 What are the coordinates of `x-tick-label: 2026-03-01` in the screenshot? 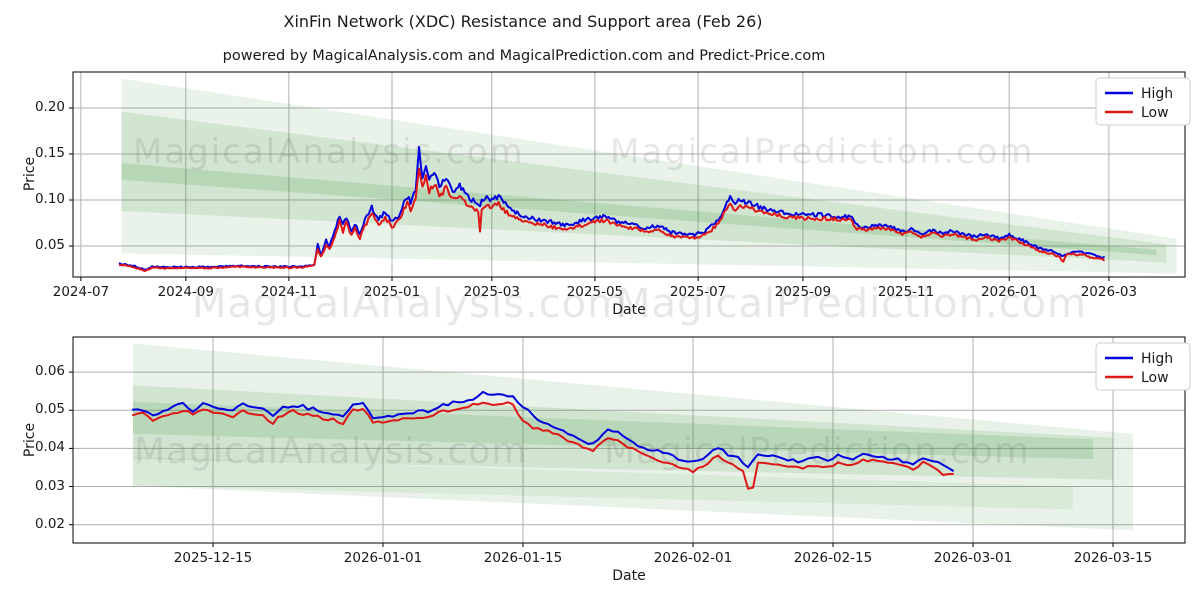 It's located at (973, 558).